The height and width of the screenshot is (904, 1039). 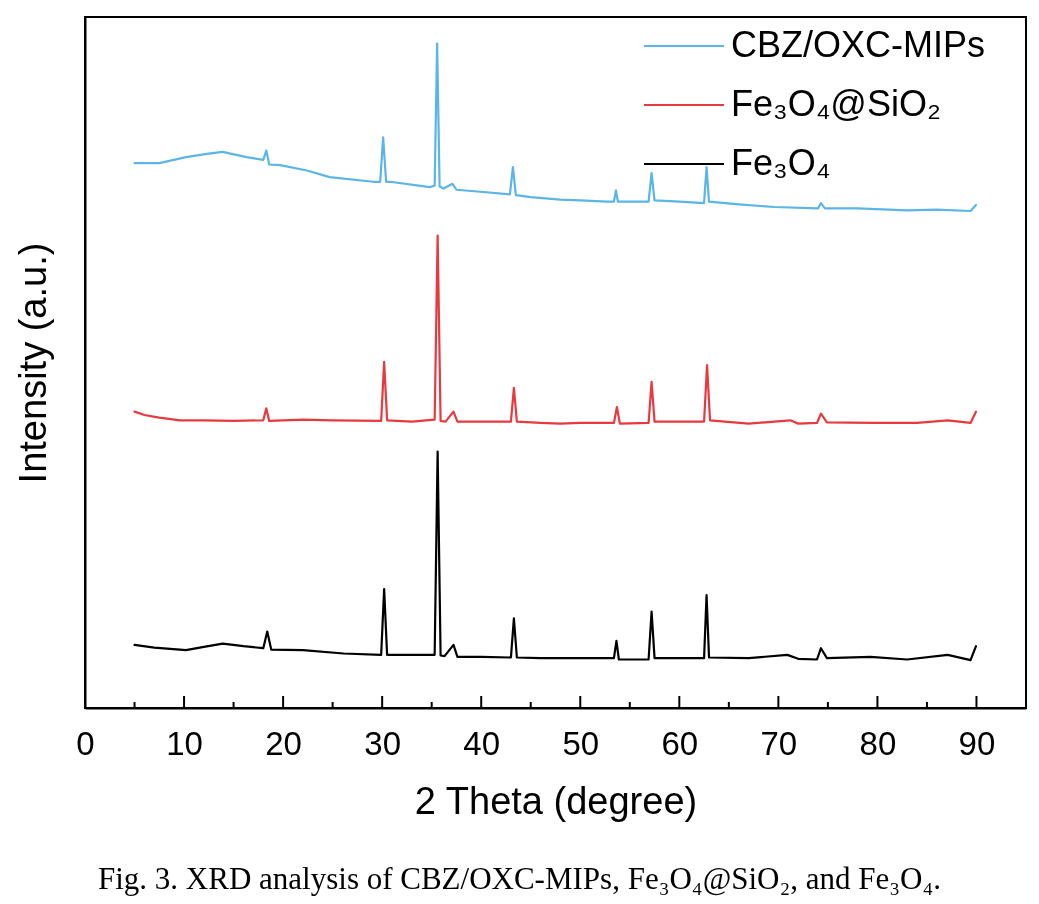 What do you see at coordinates (32, 363) in the screenshot?
I see `y-axis-title: Intensity (a.u.)` at bounding box center [32, 363].